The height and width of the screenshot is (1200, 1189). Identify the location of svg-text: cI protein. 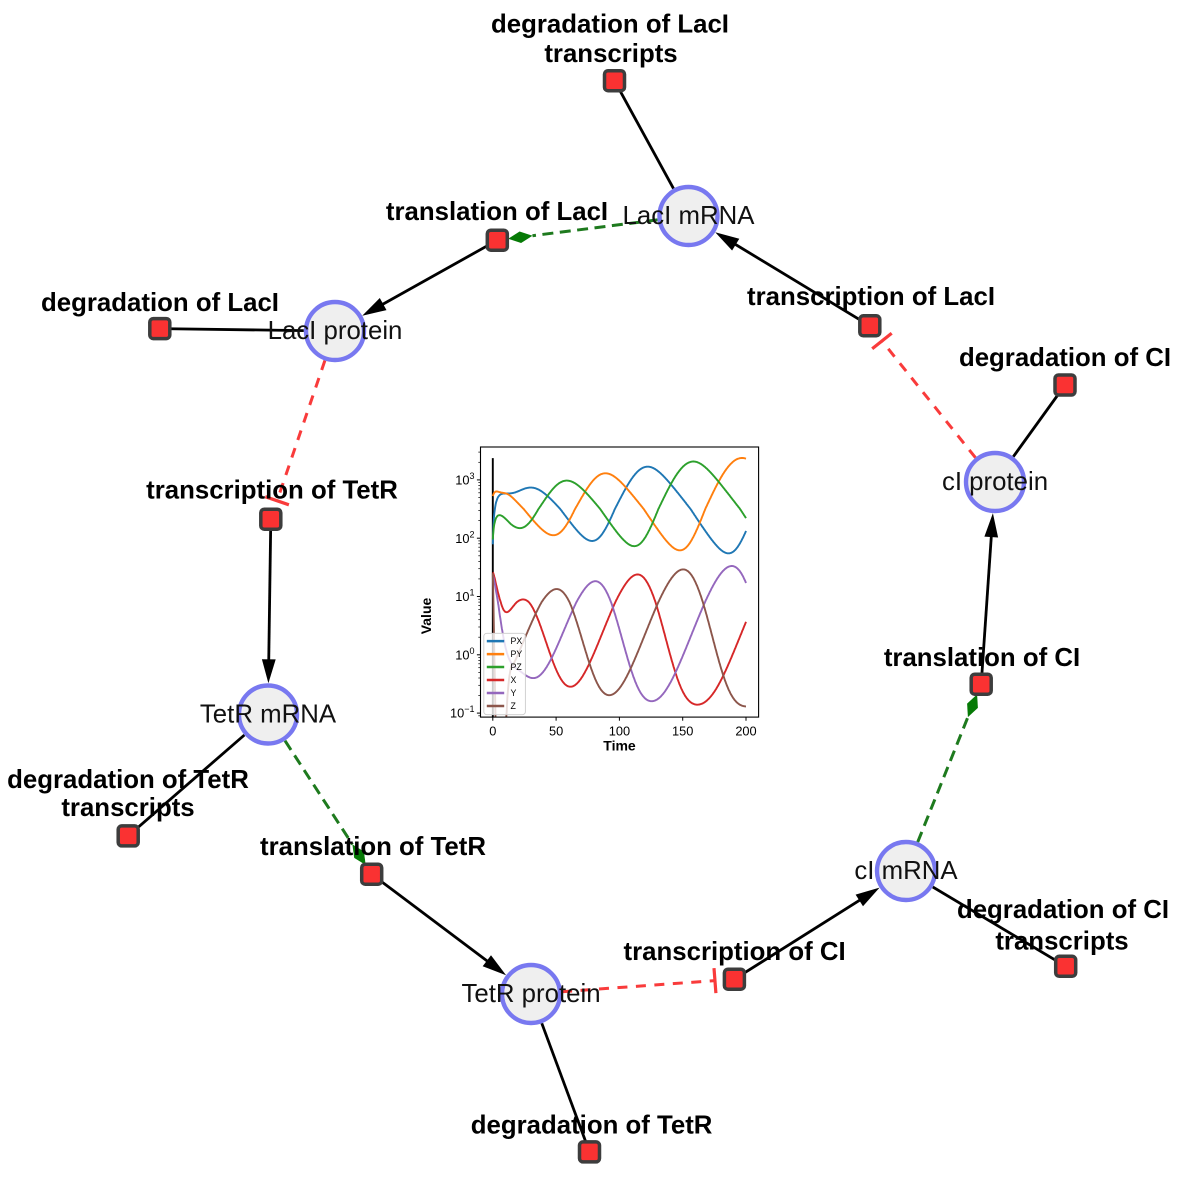
(995, 482).